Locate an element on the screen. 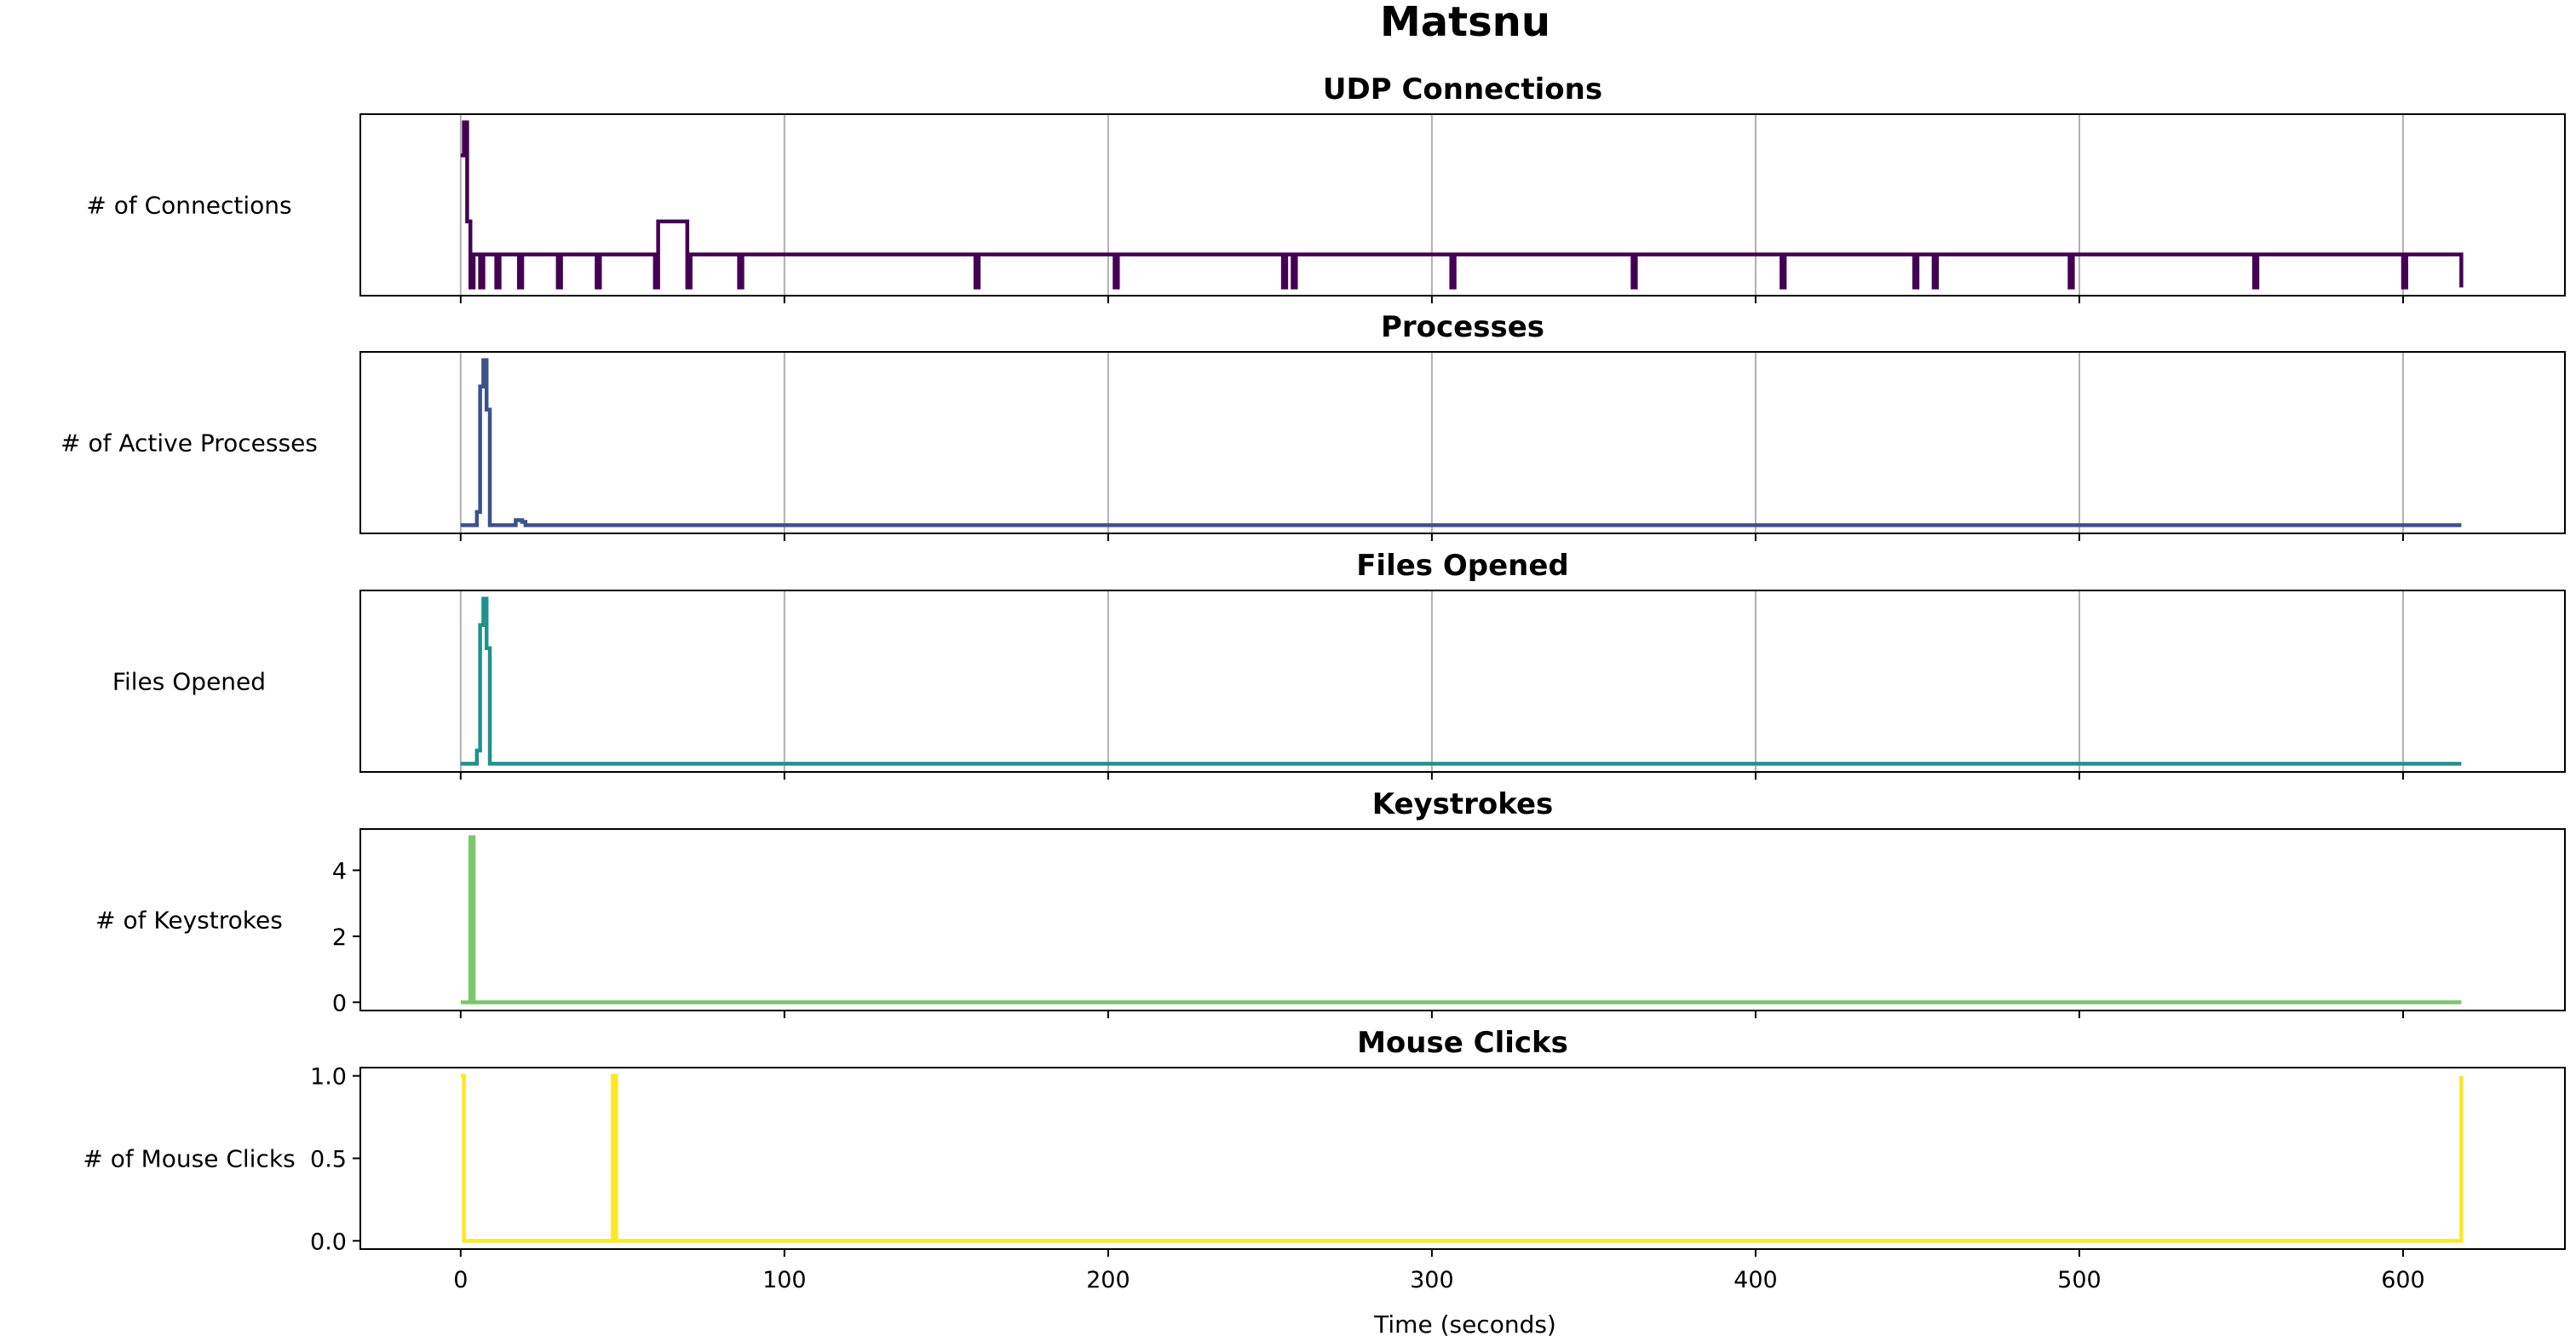  panel-title: Keystrokes is located at coordinates (1463, 804).